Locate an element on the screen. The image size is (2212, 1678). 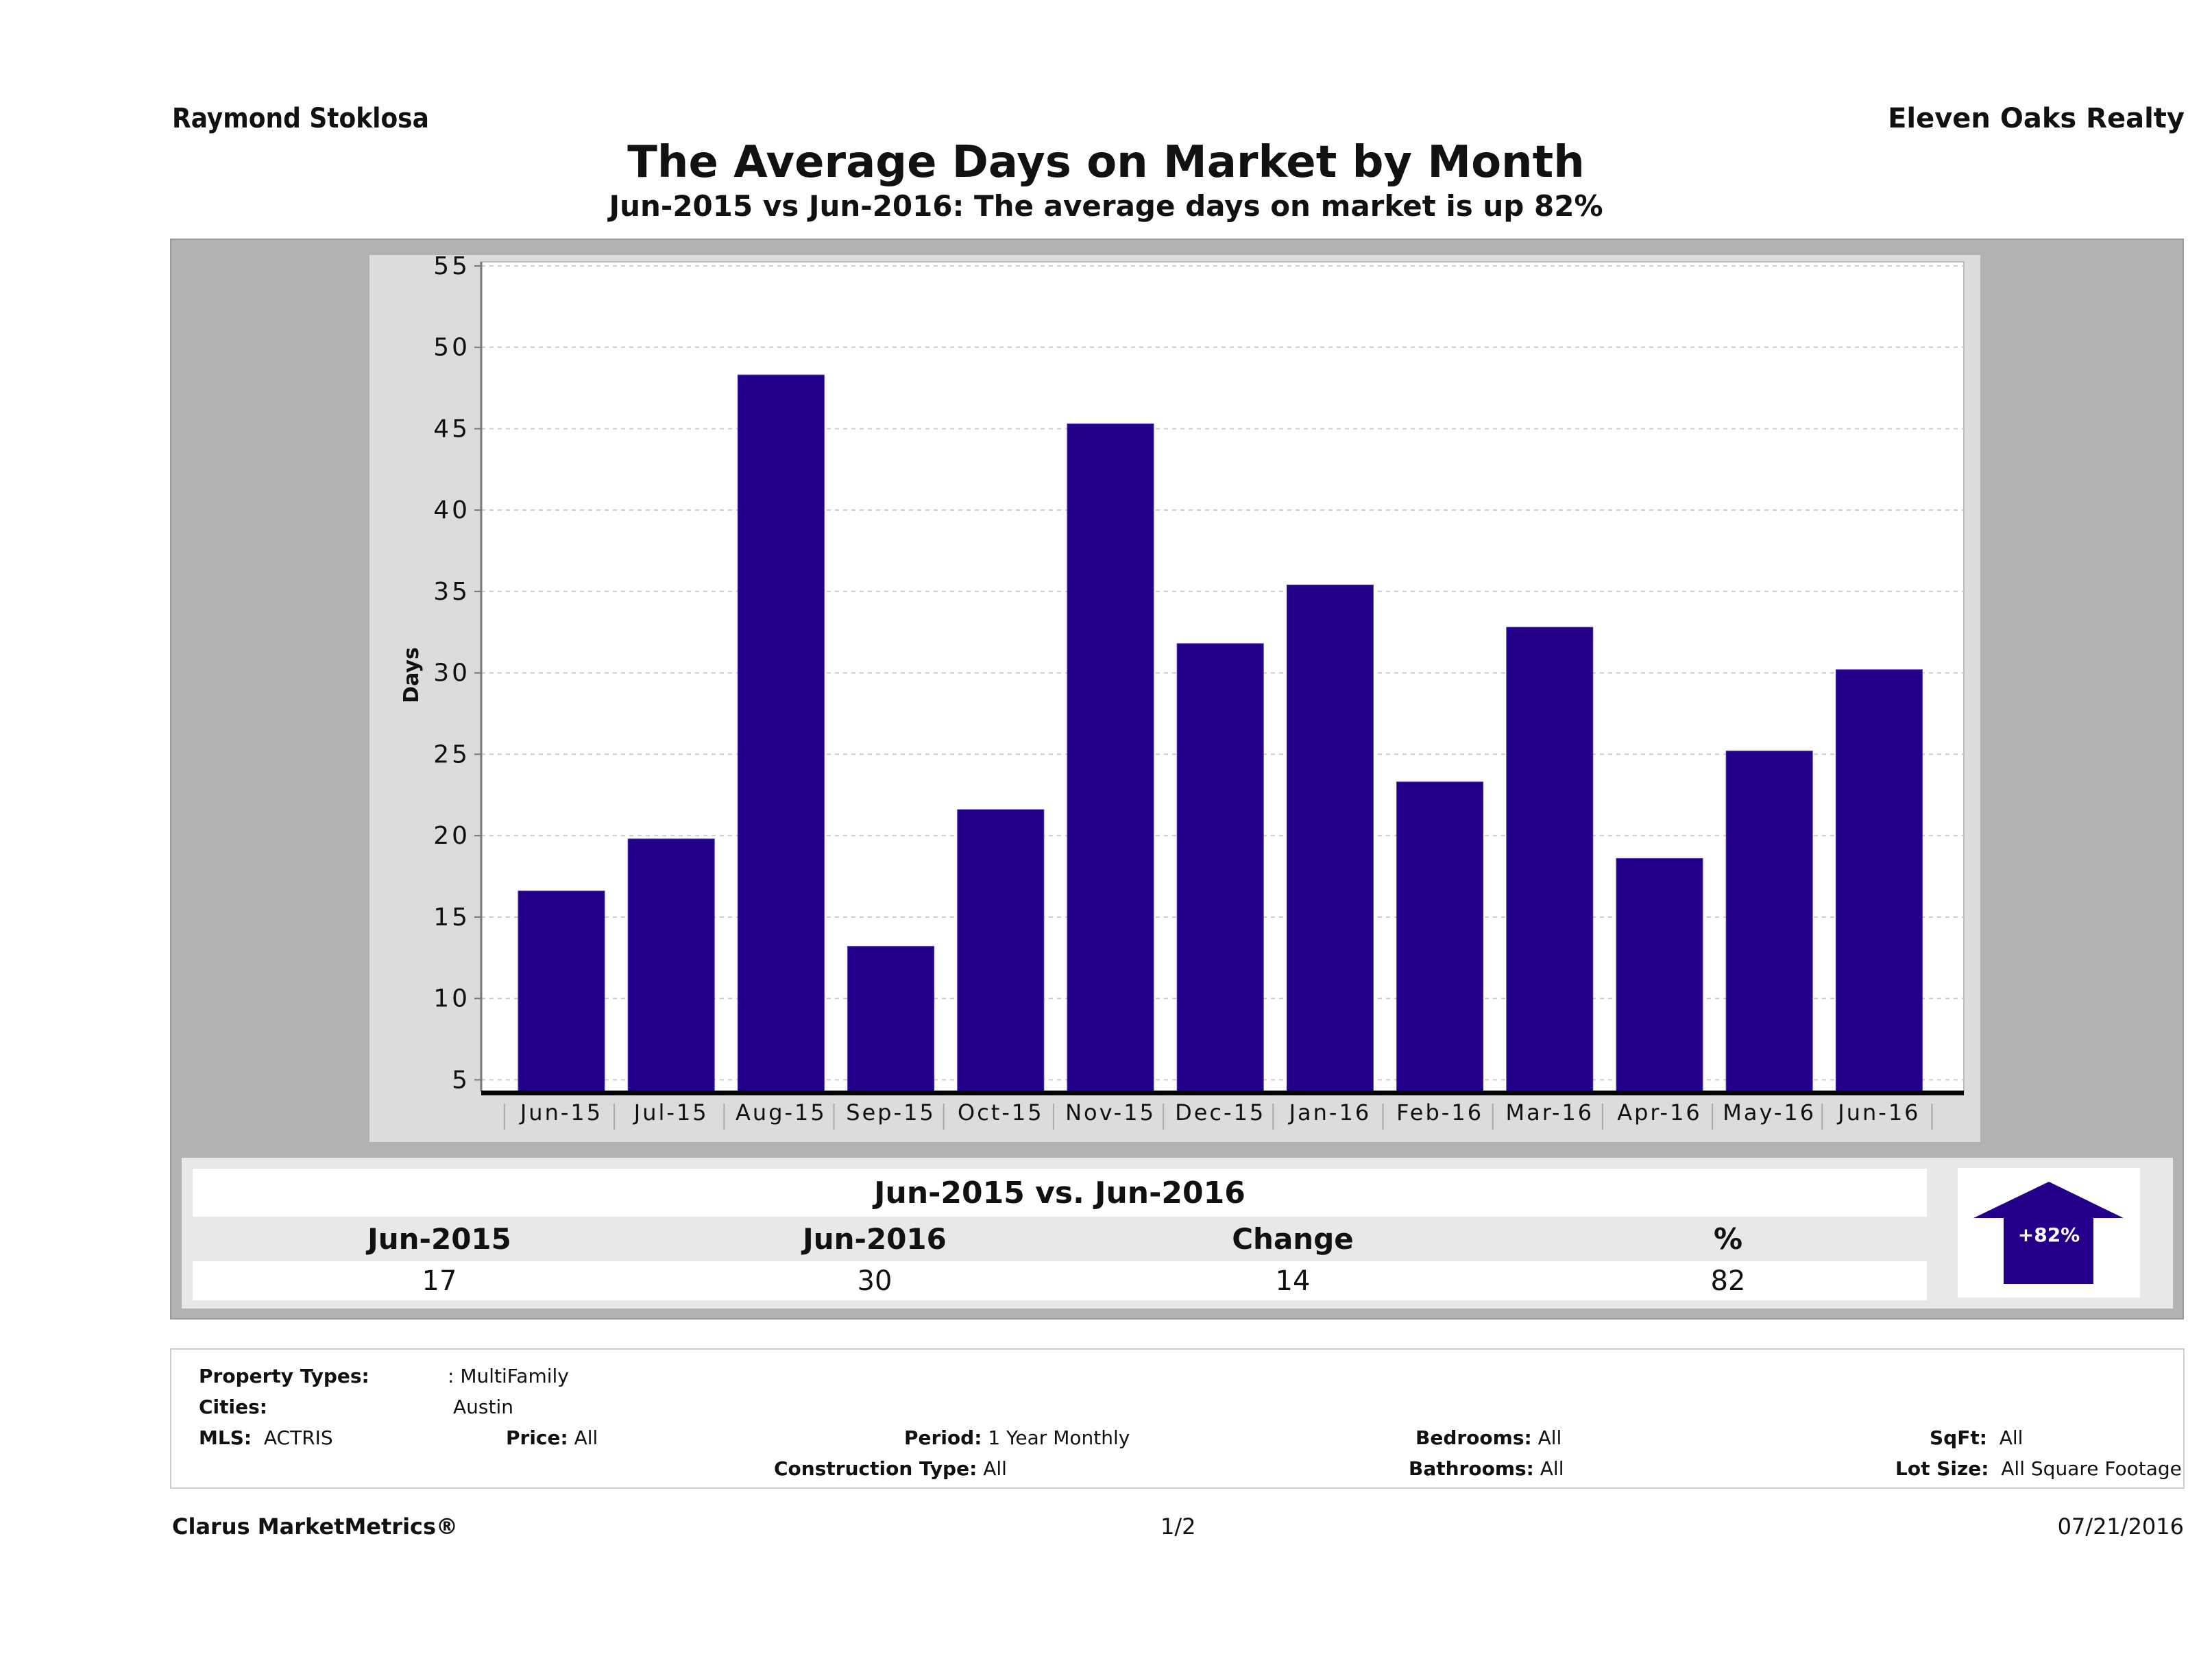
agent-name: Raymond Stoklosa is located at coordinates (300, 118).